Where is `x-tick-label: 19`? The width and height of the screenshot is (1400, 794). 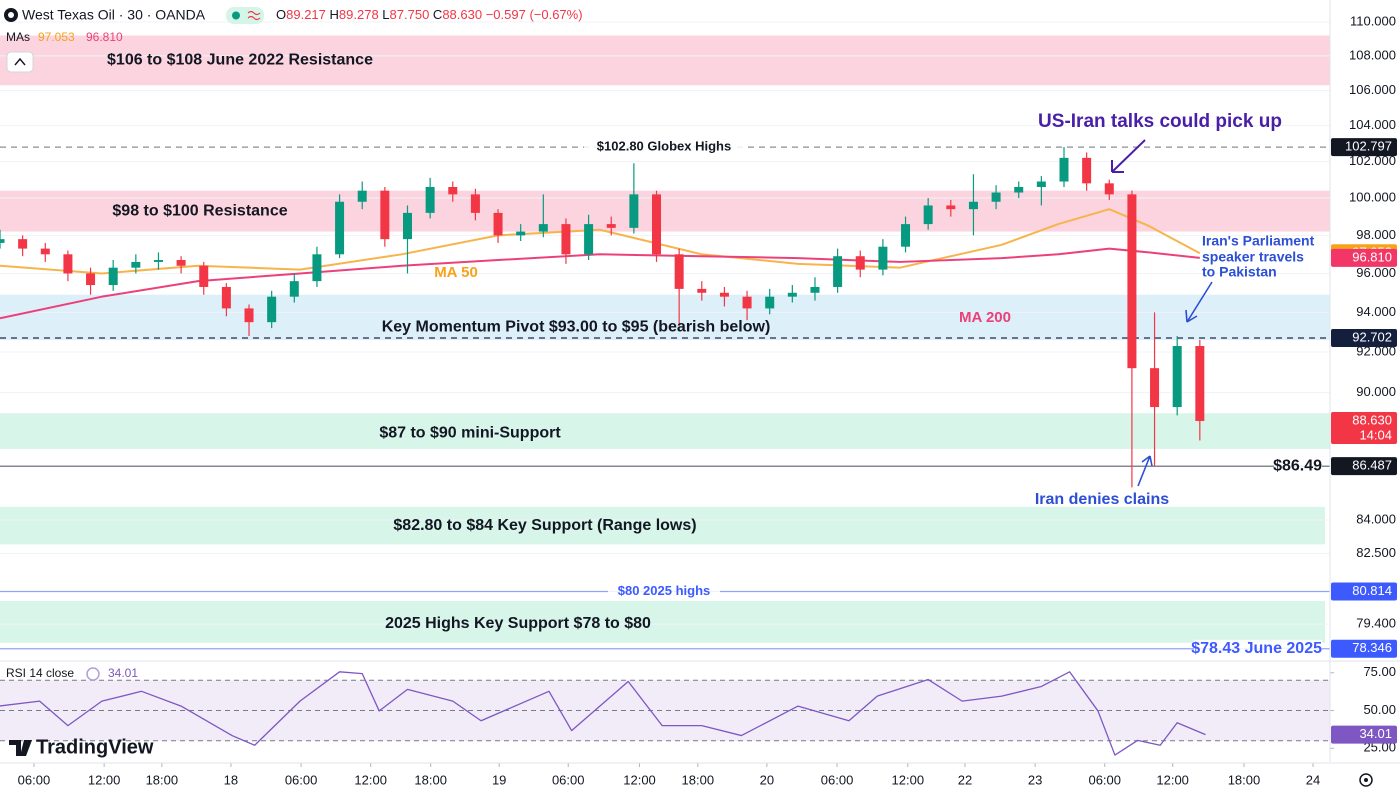
x-tick-label: 19 is located at coordinates (499, 779).